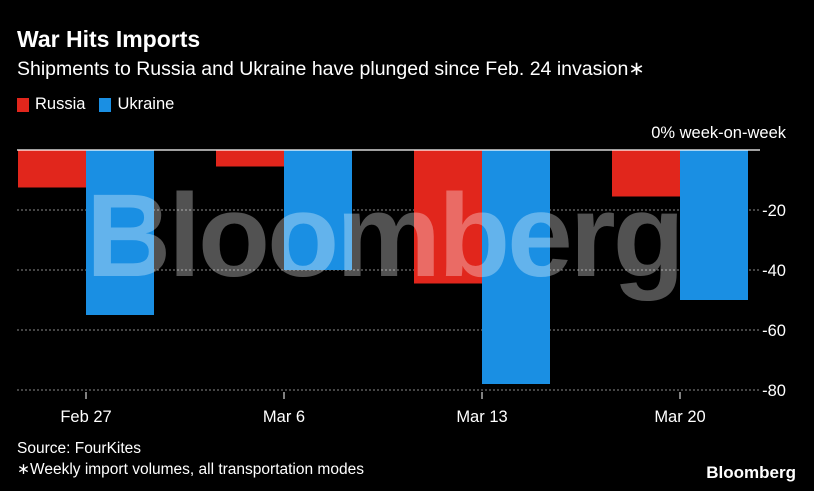  I want to click on legend-label-russia: Russia, so click(60, 104).